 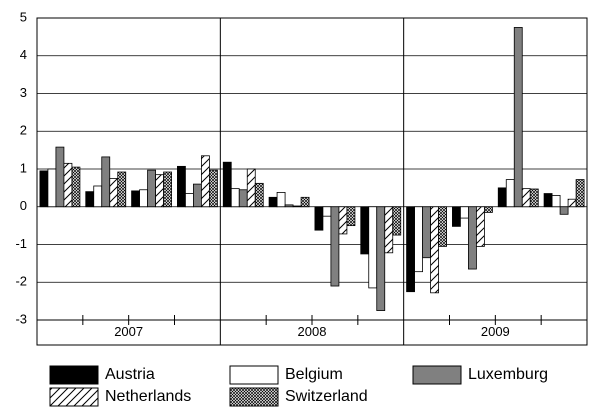 What do you see at coordinates (326, 396) in the screenshot?
I see `legend-label: Switzerland` at bounding box center [326, 396].